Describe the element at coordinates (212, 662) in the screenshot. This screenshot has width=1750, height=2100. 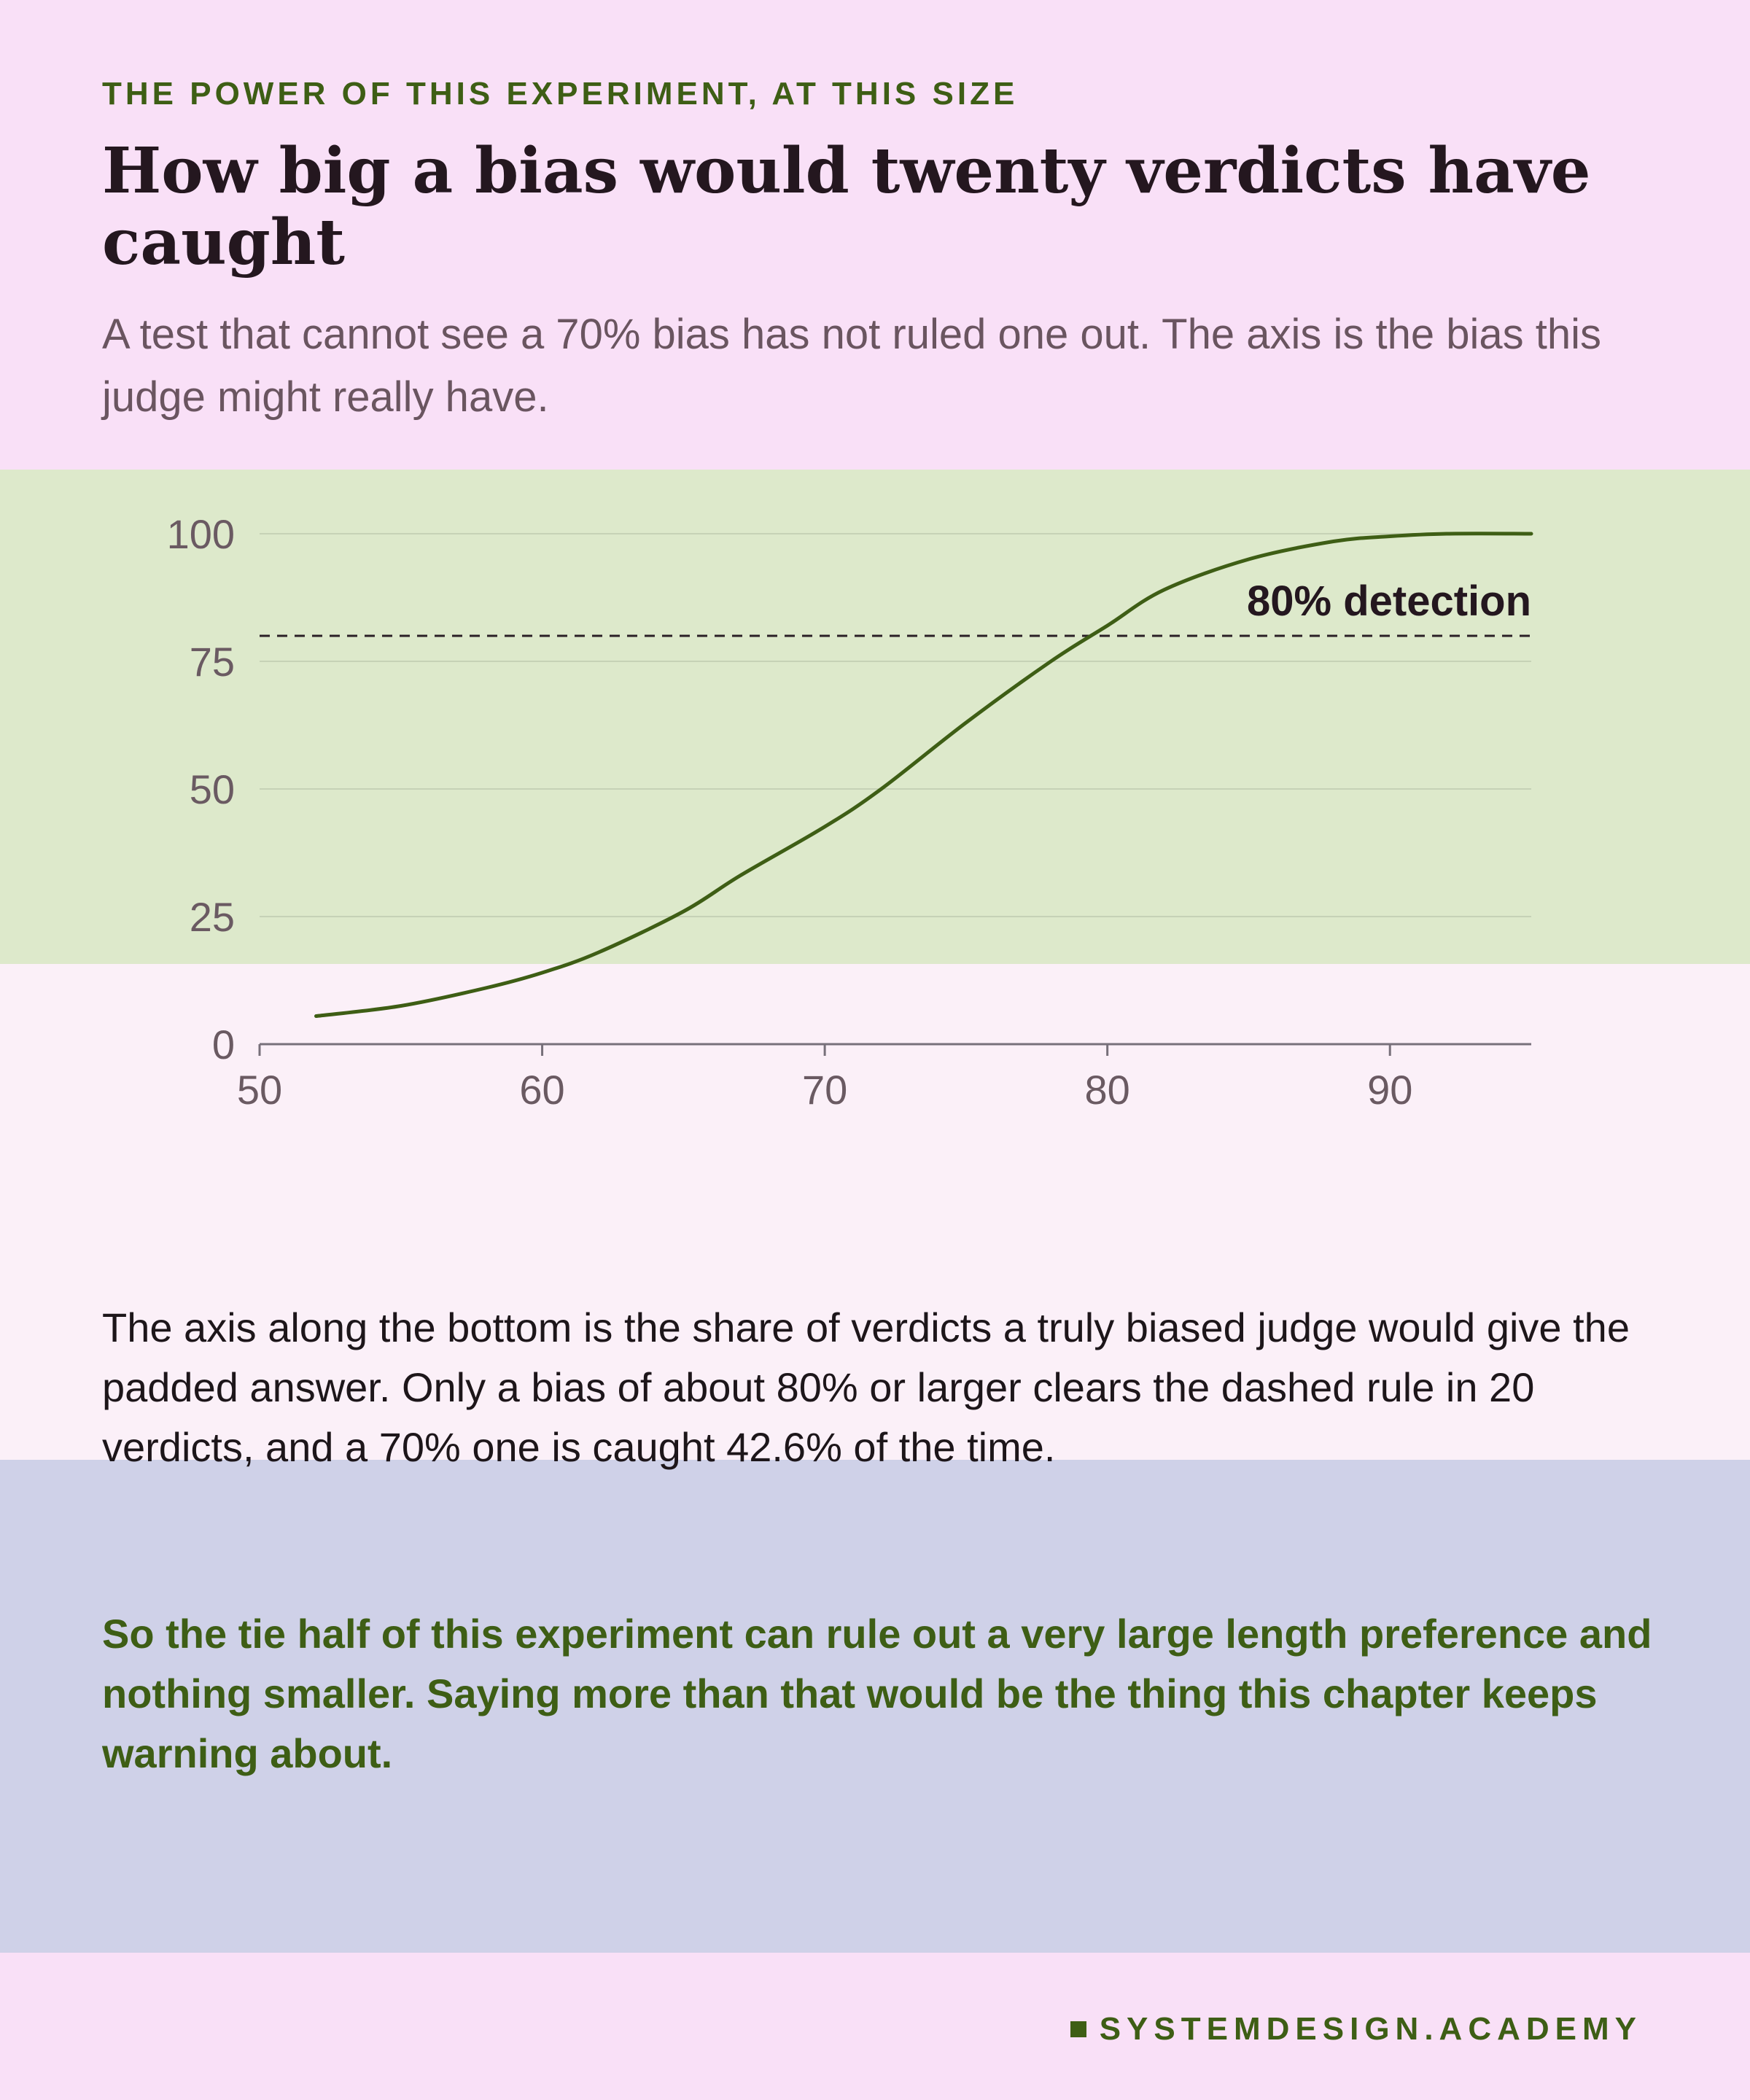
I see `y-tick-label: 75` at that location.